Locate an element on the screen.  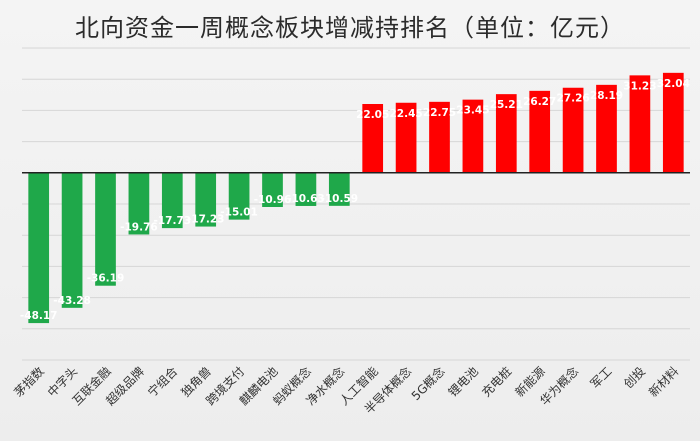
data-label: -17.23 is located at coordinates (206, 220).